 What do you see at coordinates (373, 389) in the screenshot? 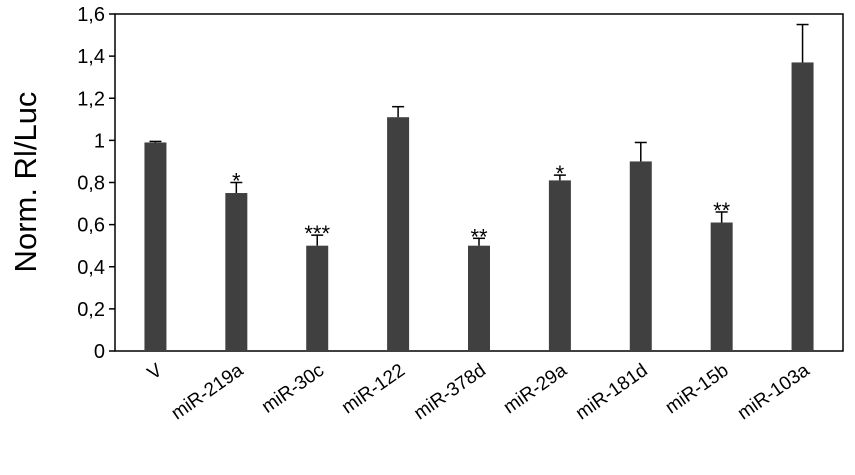
I see `category-label: miR-122` at bounding box center [373, 389].